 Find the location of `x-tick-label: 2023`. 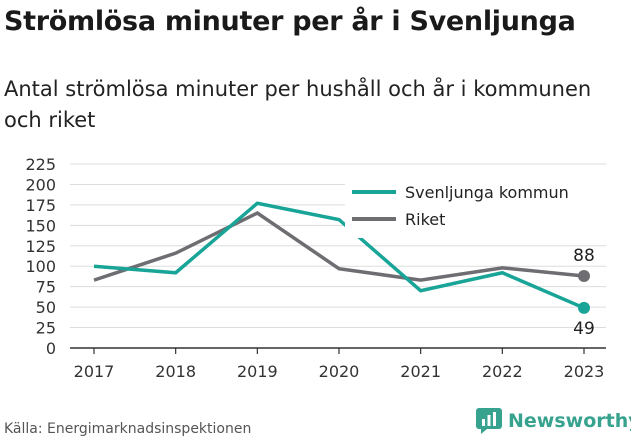

x-tick-label: 2023 is located at coordinates (584, 371).